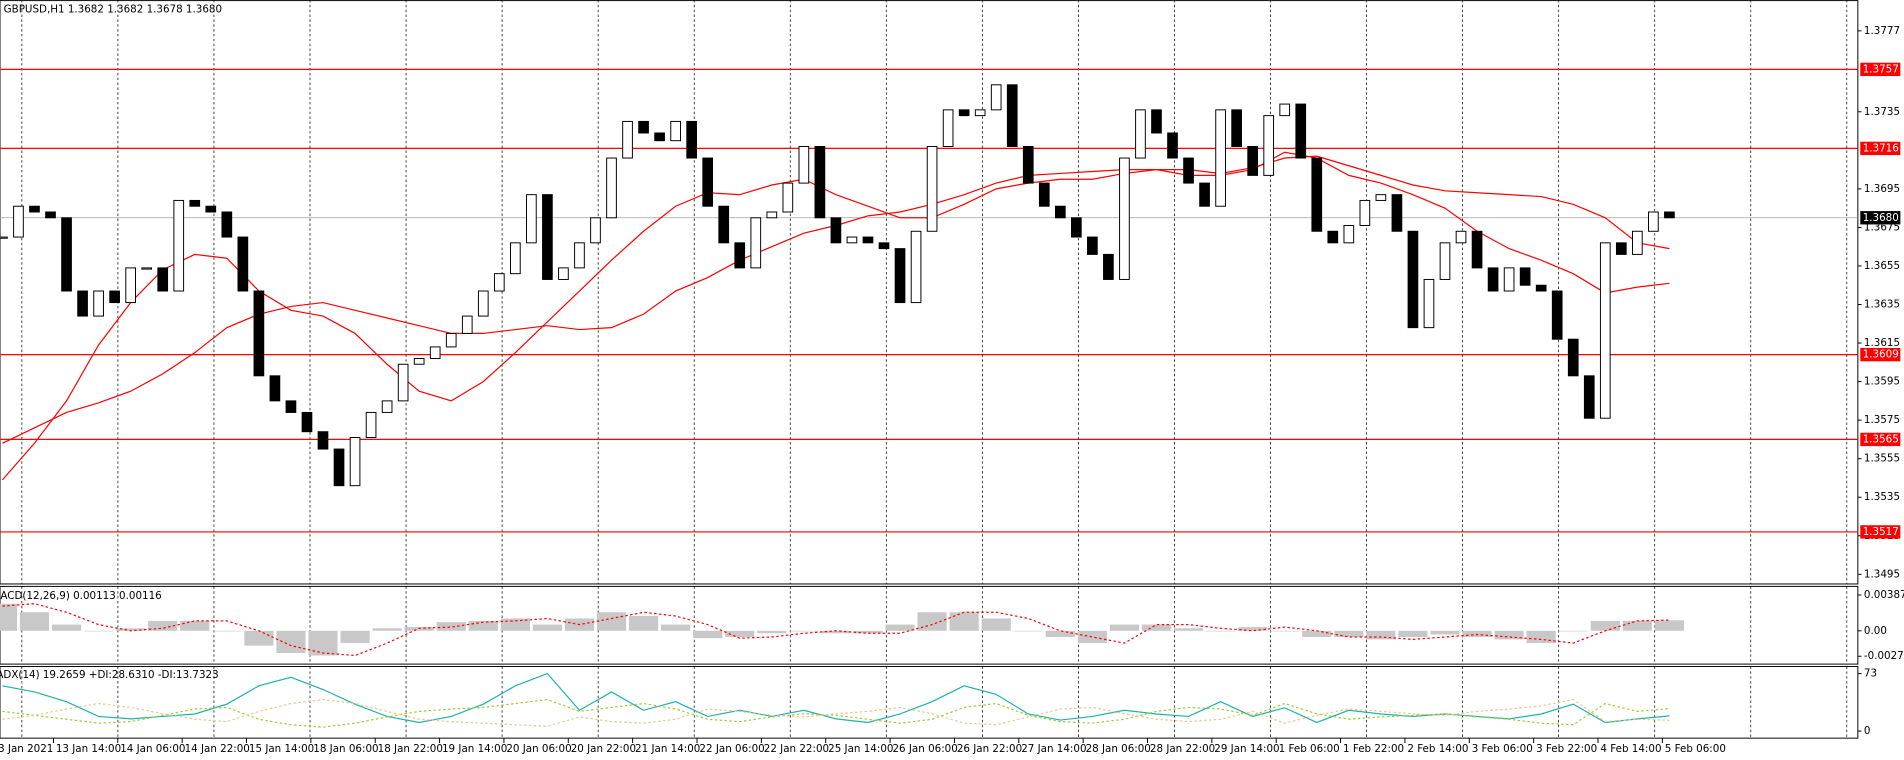 The image size is (1904, 760). Describe the element at coordinates (1882, 459) in the screenshot. I see `y-tick-label: 1.3555` at that location.